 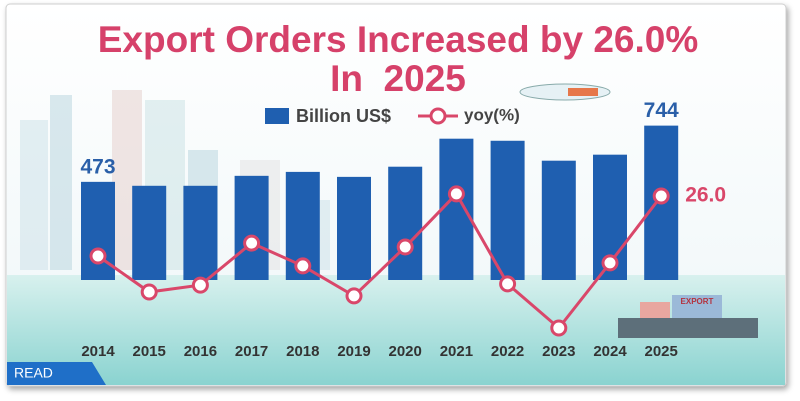 I want to click on legend-swatch, so click(x=277, y=116).